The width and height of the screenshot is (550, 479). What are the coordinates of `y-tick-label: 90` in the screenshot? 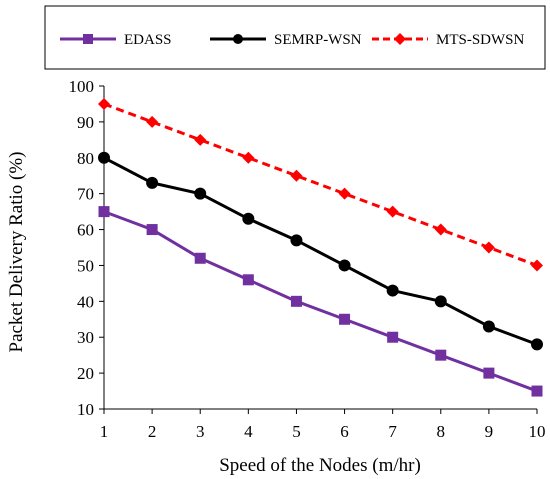 It's located at (85, 122).